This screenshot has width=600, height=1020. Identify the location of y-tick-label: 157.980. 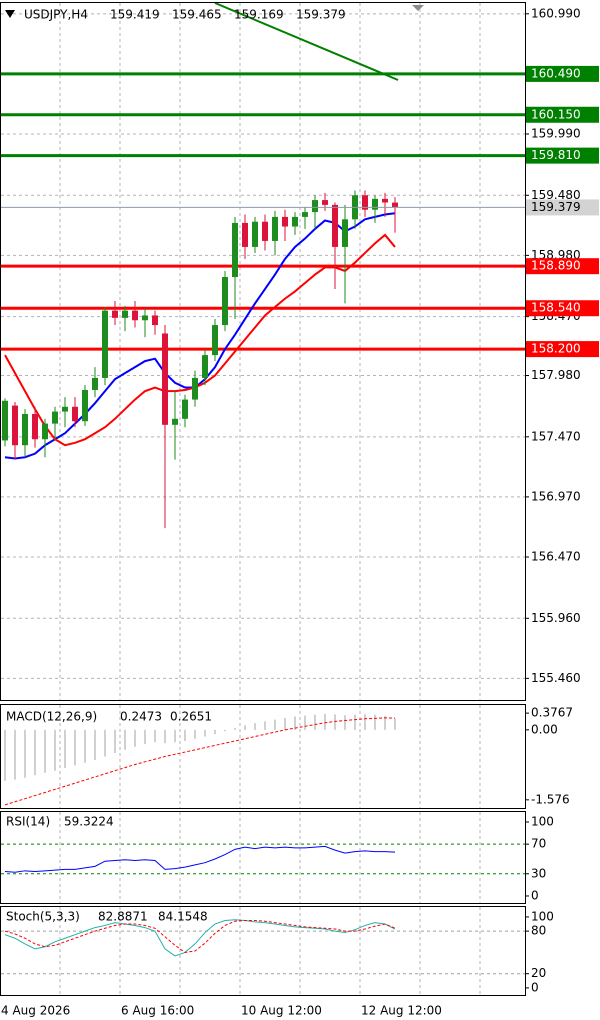
(556, 375).